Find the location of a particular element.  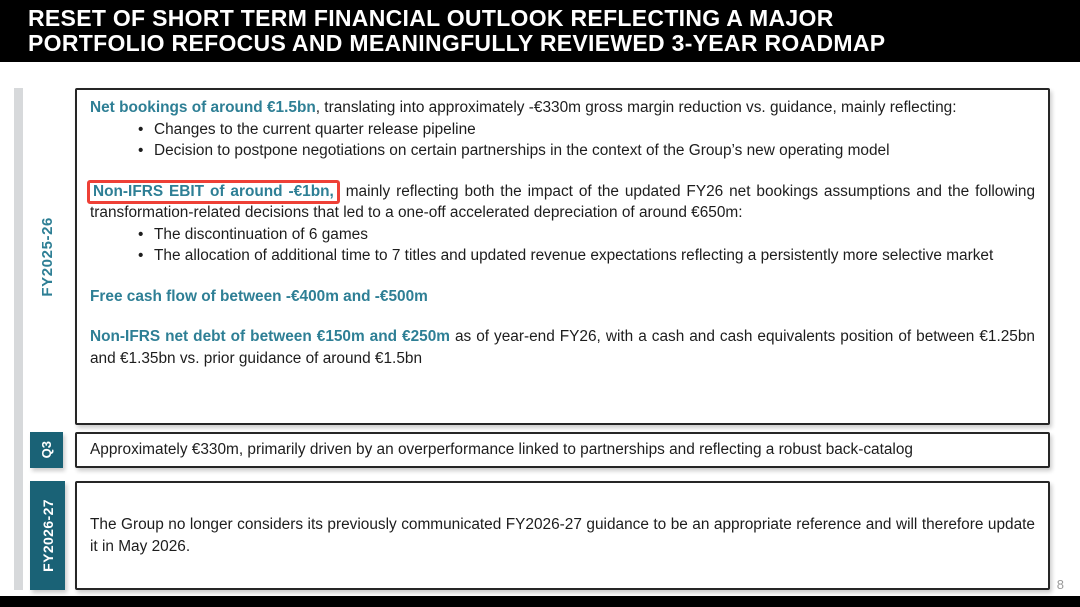

ebit-highlight: Non-IFRS EBIT of around -€1bn, is located at coordinates (213, 191).